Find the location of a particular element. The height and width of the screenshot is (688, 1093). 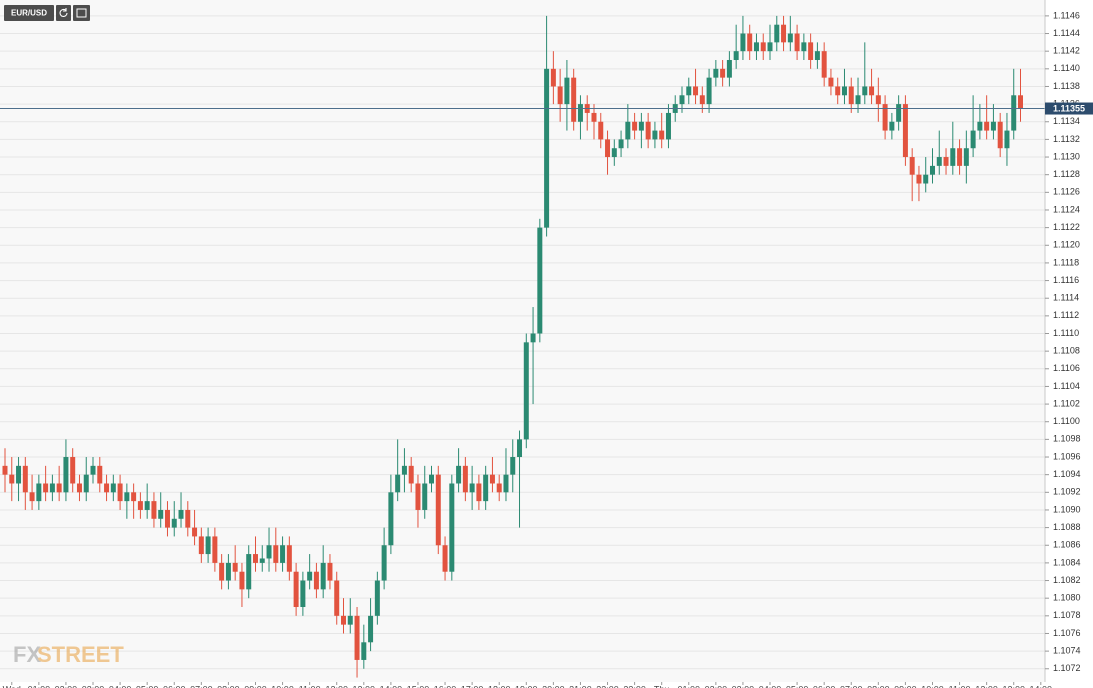

y-tick-label: 1.1096 is located at coordinates (1067, 456).